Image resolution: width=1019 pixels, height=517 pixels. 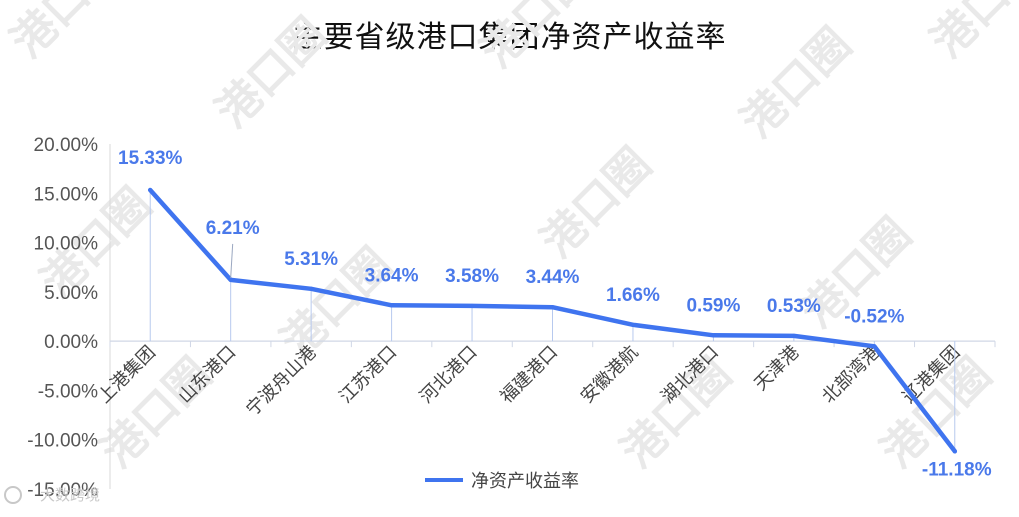 I want to click on x-tick-label: 安徽港航, so click(x=610, y=375).